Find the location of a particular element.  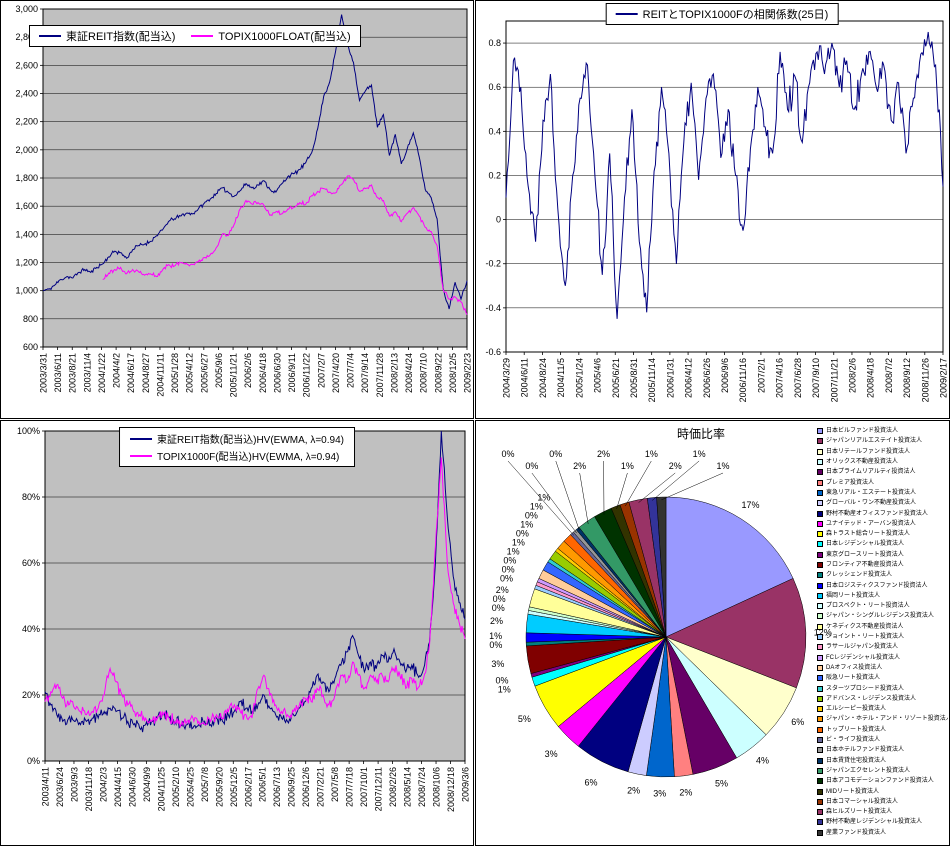

legend-correlation: REITとTOPIX1000Fの相関係数(25日) is located at coordinates (722, 14).